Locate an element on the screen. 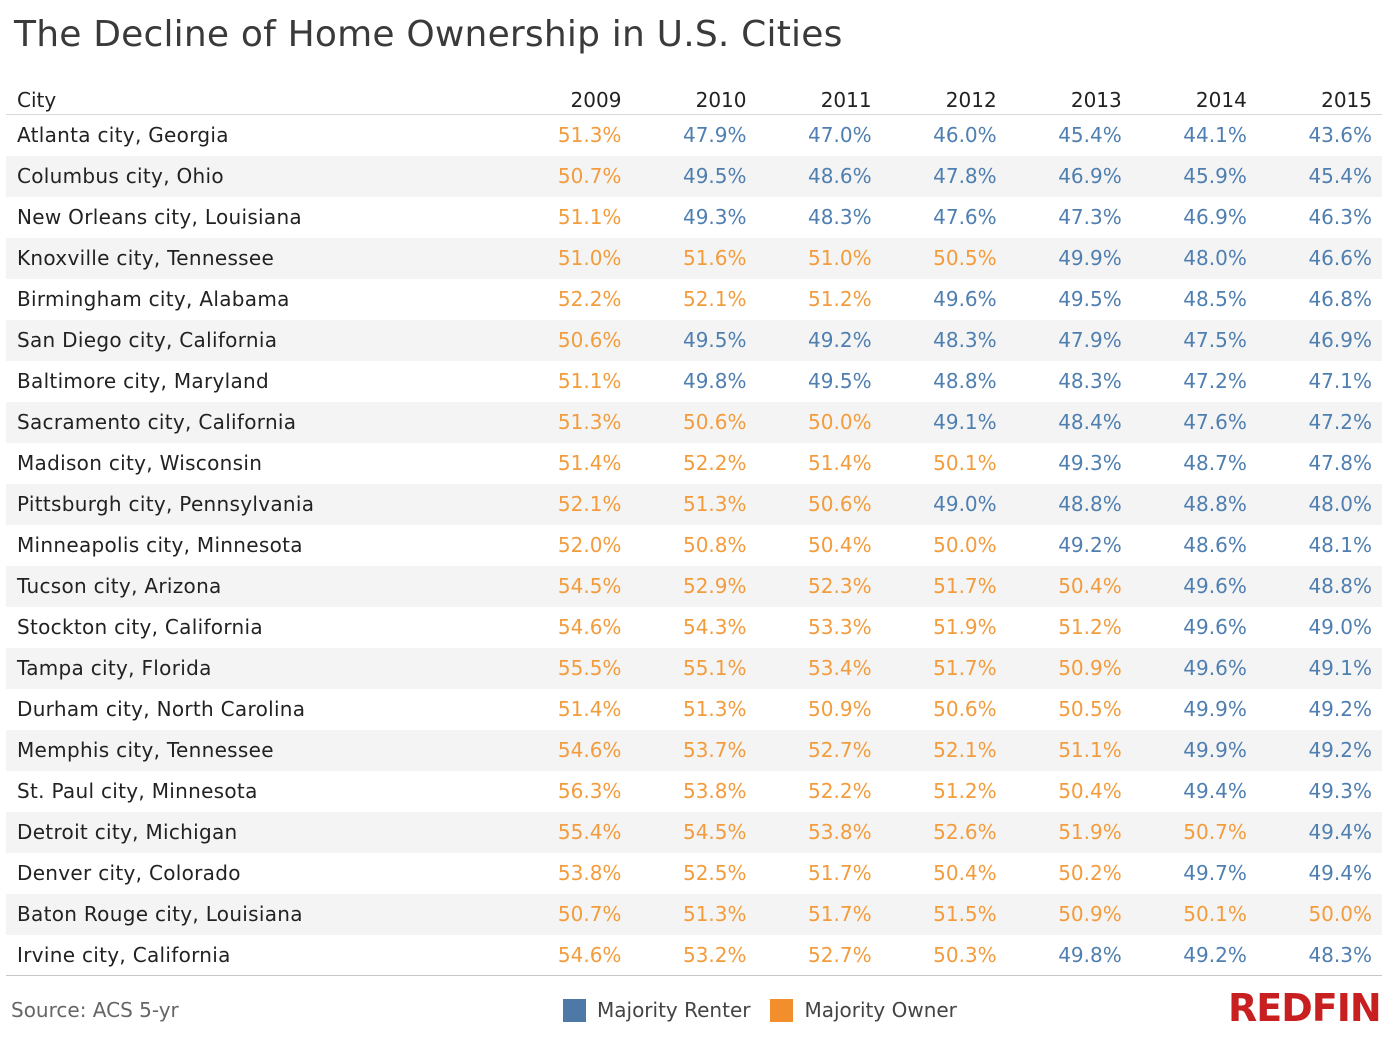 The image size is (1396, 1038). value-cell-2015: 48.8% is located at coordinates (1319, 586).